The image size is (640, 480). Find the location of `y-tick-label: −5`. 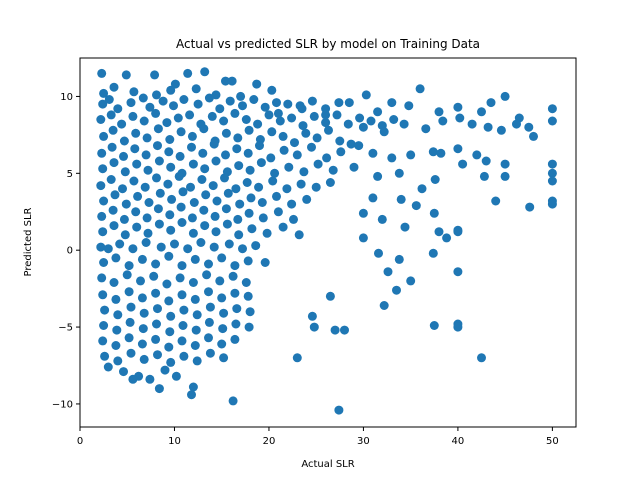

y-tick-label: −5 is located at coordinates (65, 328).